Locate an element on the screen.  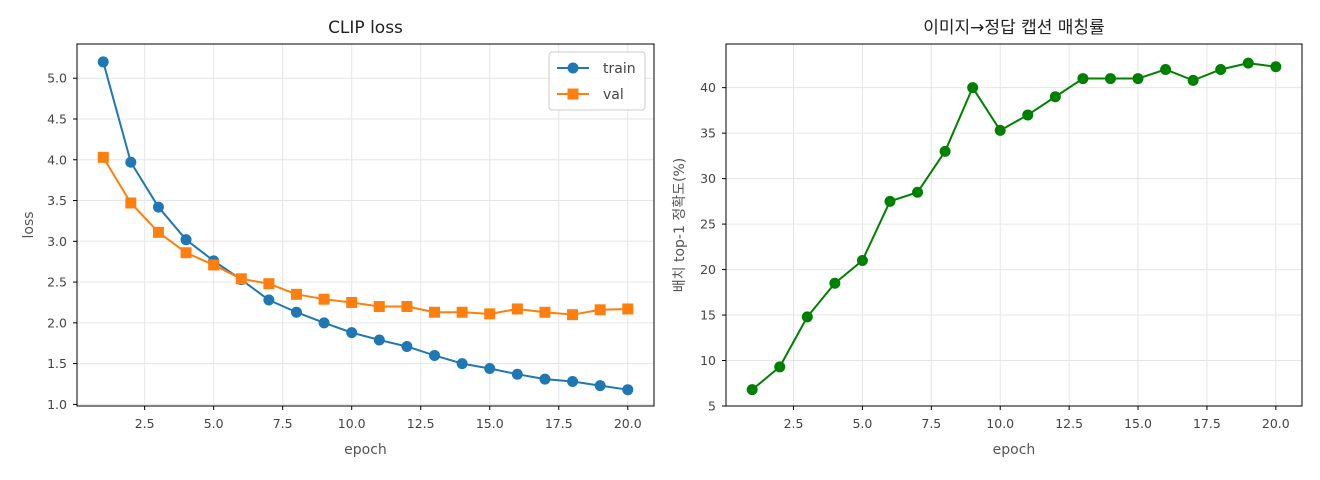
legend-val-label: val is located at coordinates (613, 95).